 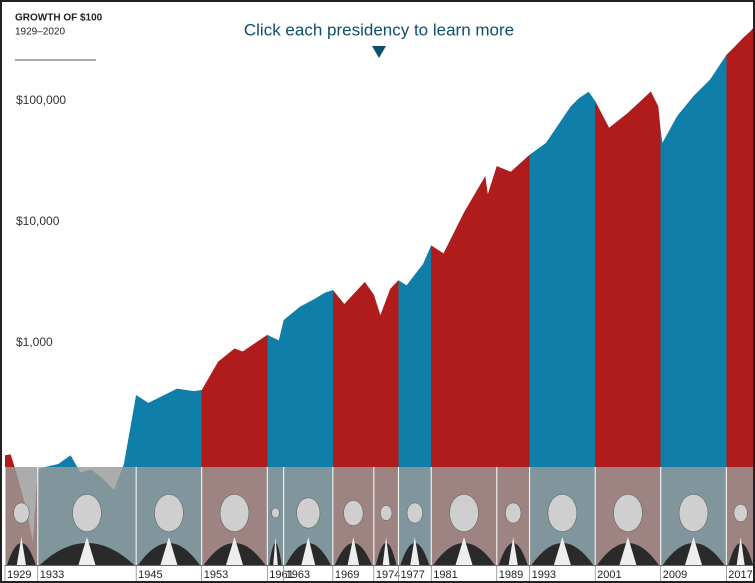 What do you see at coordinates (380, 565) in the screenshot?
I see `strip-bottom` at bounding box center [380, 565].